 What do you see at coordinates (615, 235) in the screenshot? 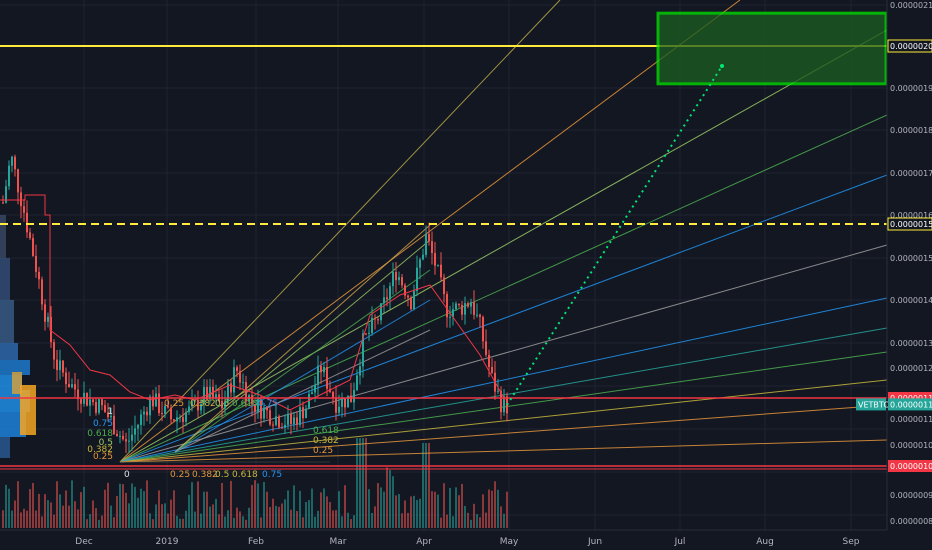
I see `projection-arrow` at bounding box center [615, 235].